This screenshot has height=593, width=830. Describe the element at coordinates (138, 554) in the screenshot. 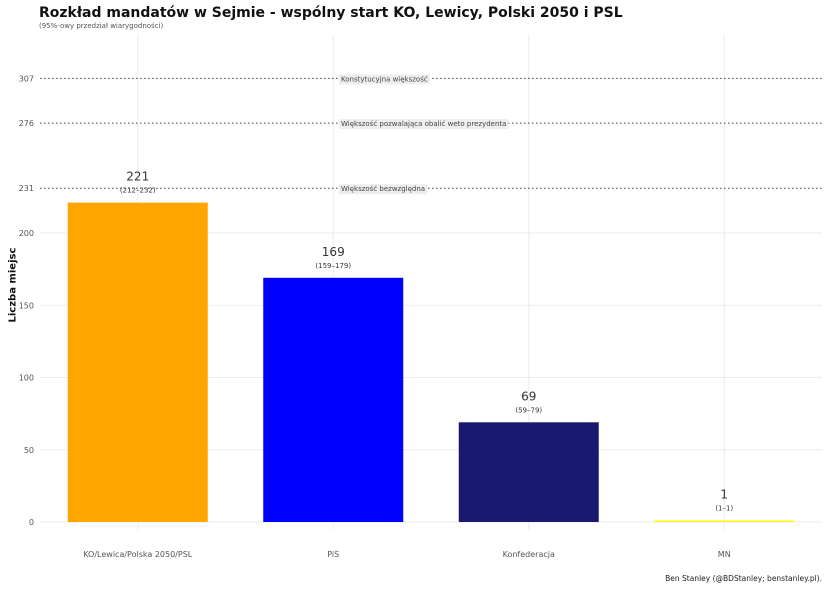

I see `x-tick-label: KO/Lewica/Polska 2050/PSL` at that location.